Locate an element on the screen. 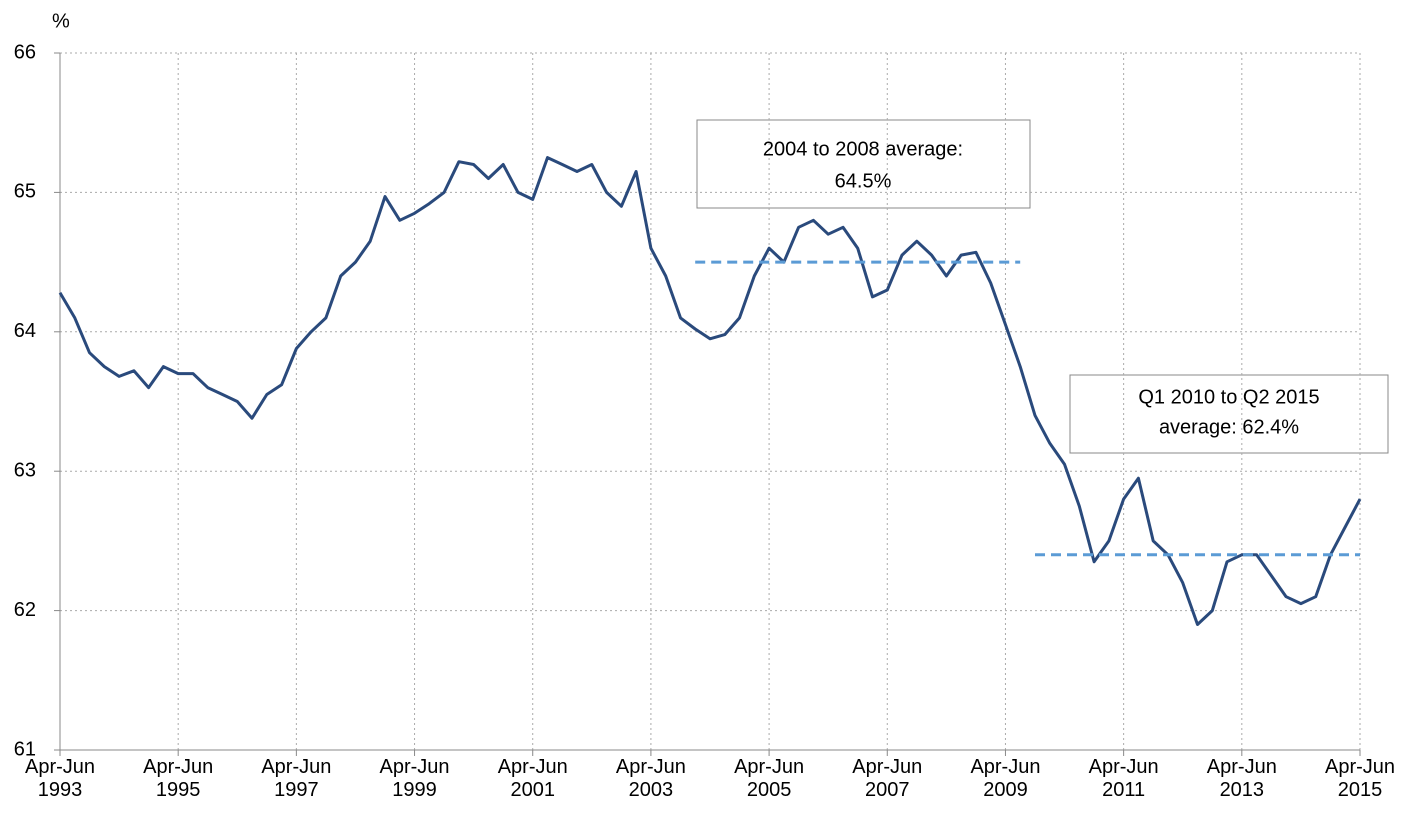 The height and width of the screenshot is (822, 1424). annotation-text: Q1 2010 to Q2 2015 is located at coordinates (1228, 397).